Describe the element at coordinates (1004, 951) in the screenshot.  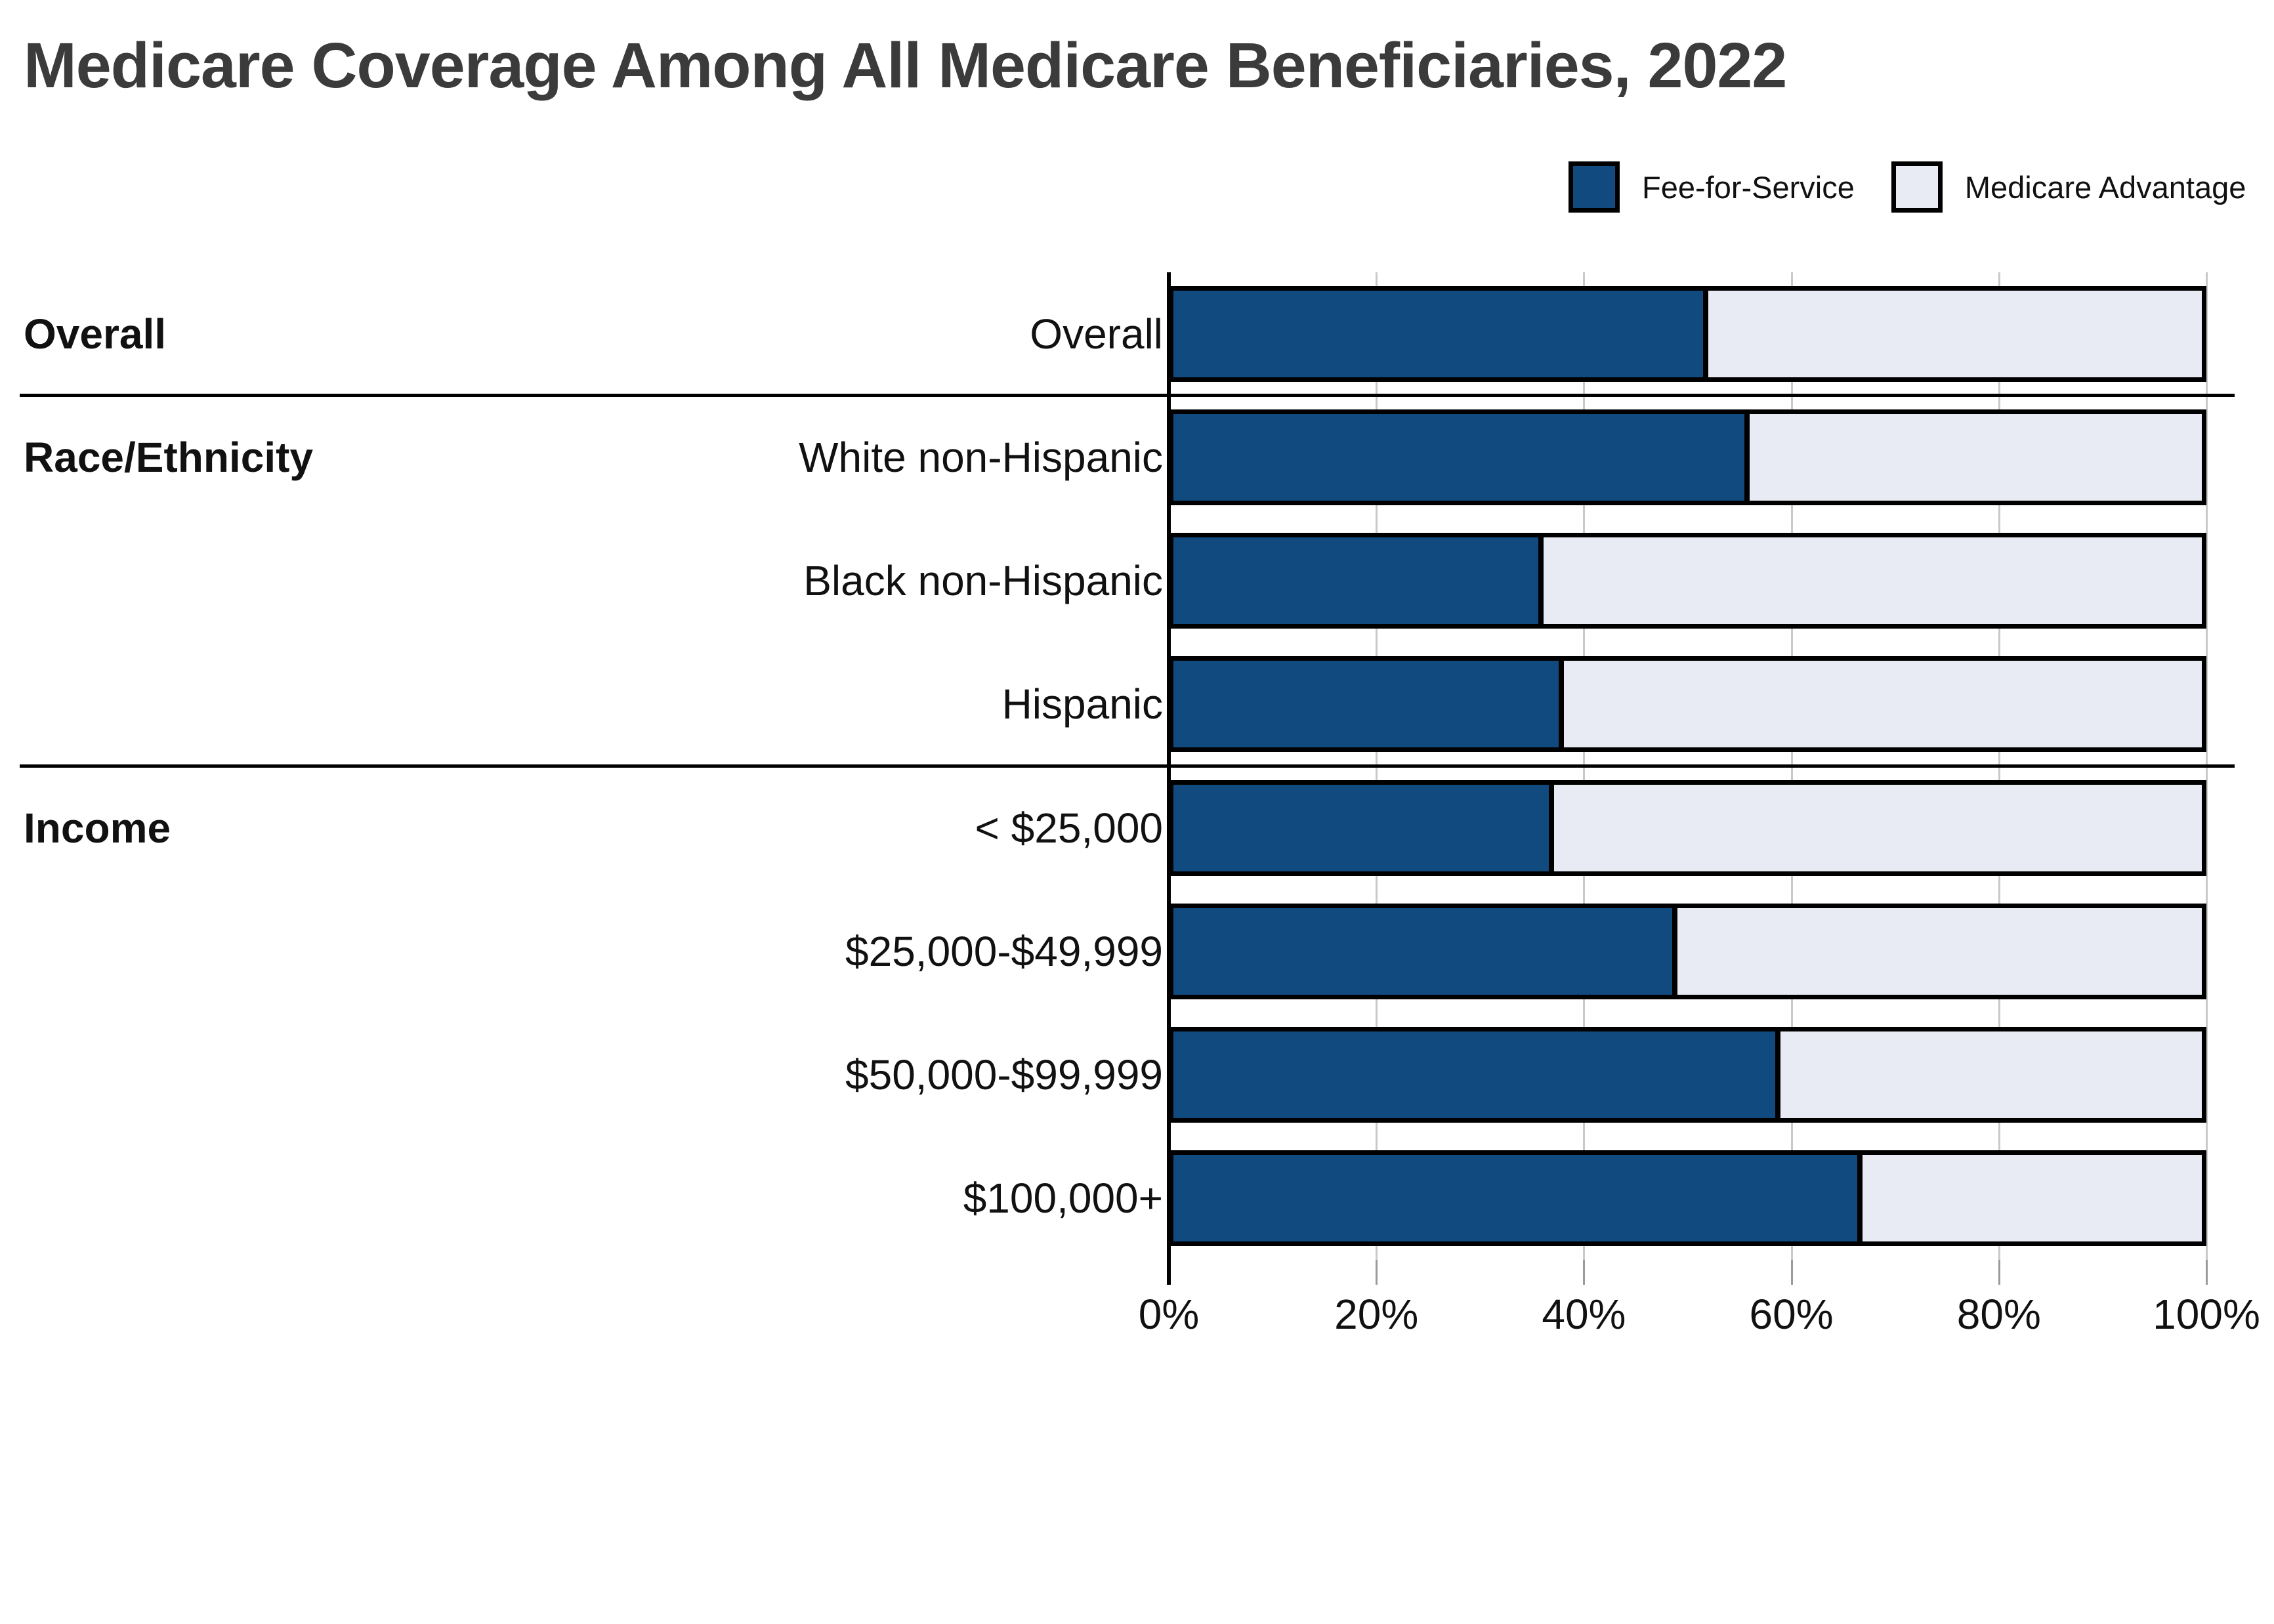
I see `row-label: $25,000-$49,999` at that location.